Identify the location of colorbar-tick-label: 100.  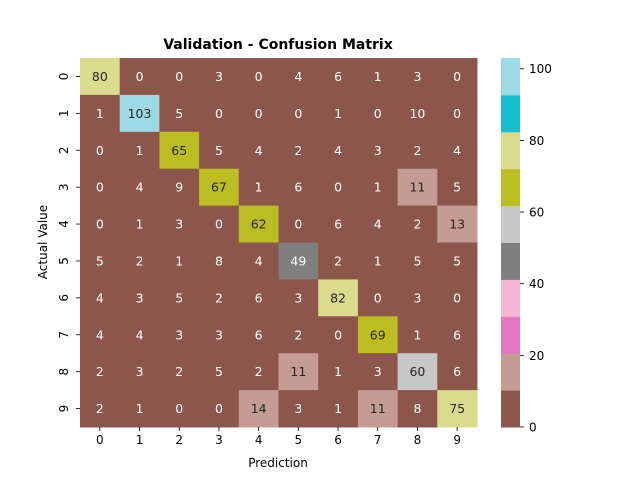
(540, 69).